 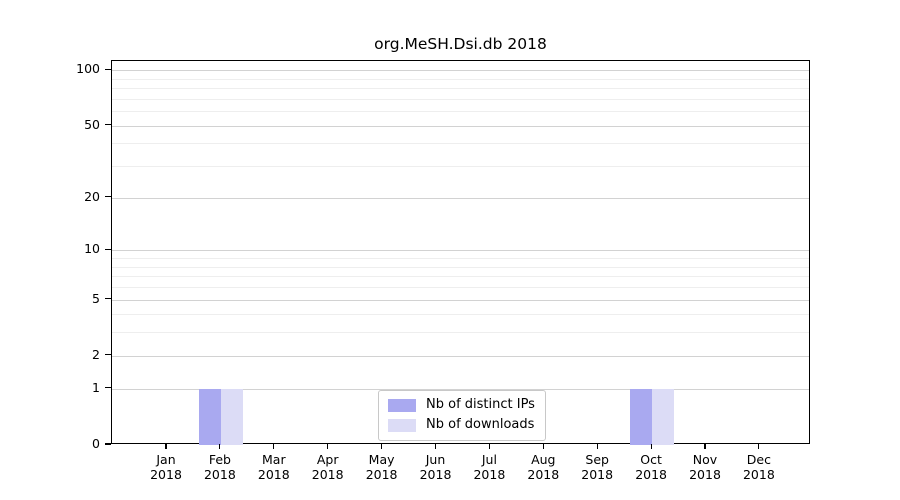 I want to click on x-tick-label-aug: Aug 2018, so click(x=543, y=467).